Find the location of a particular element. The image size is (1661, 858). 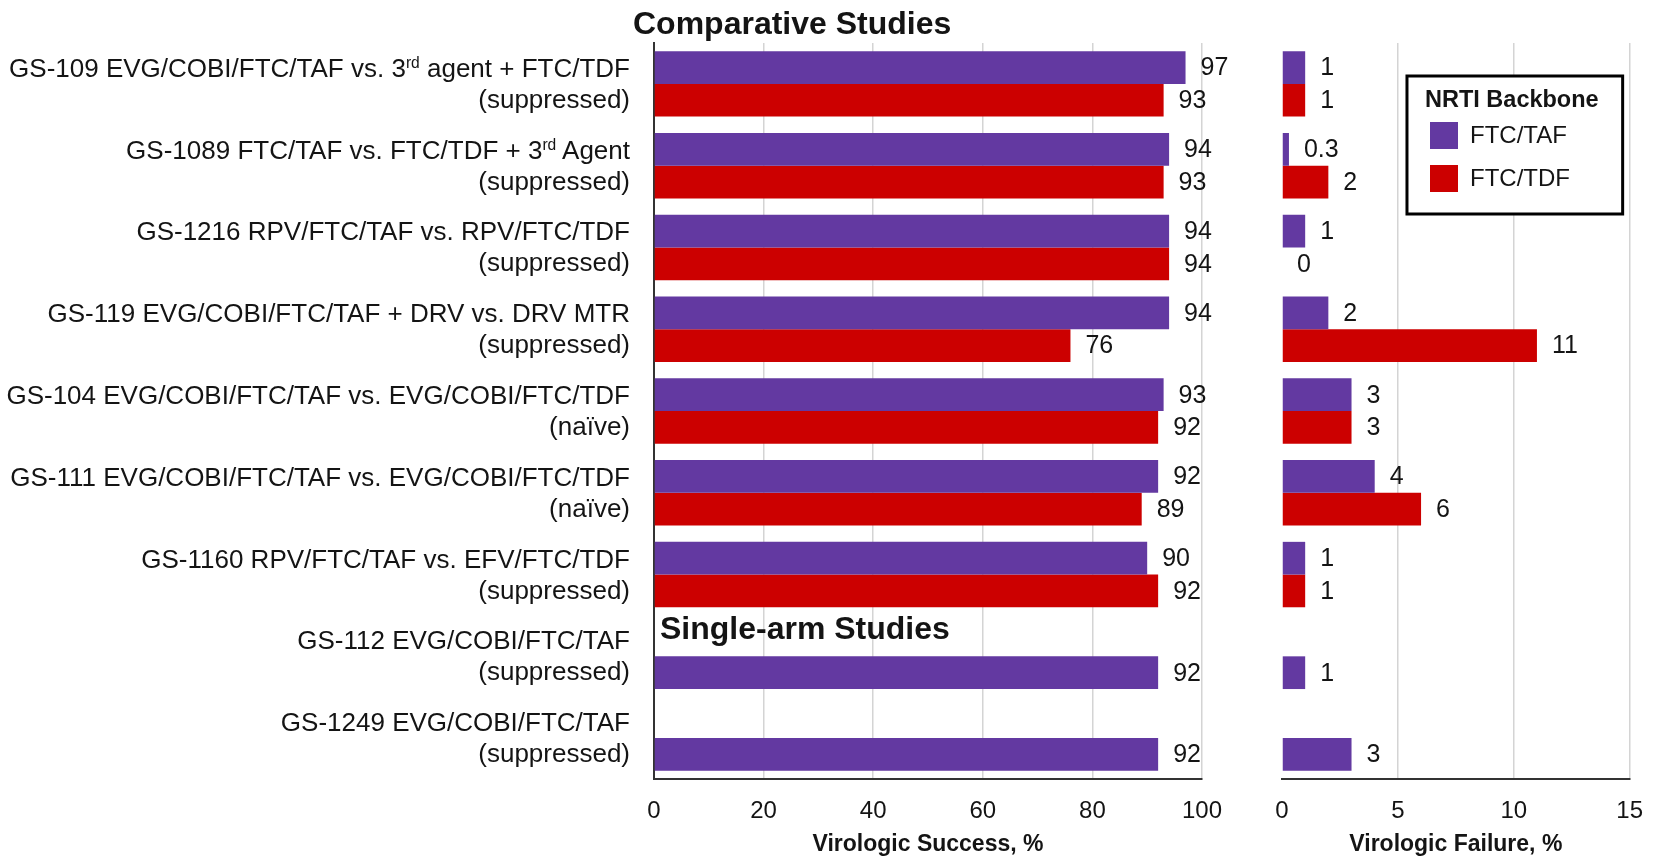

x-tick-label: 15 is located at coordinates (1629, 810).